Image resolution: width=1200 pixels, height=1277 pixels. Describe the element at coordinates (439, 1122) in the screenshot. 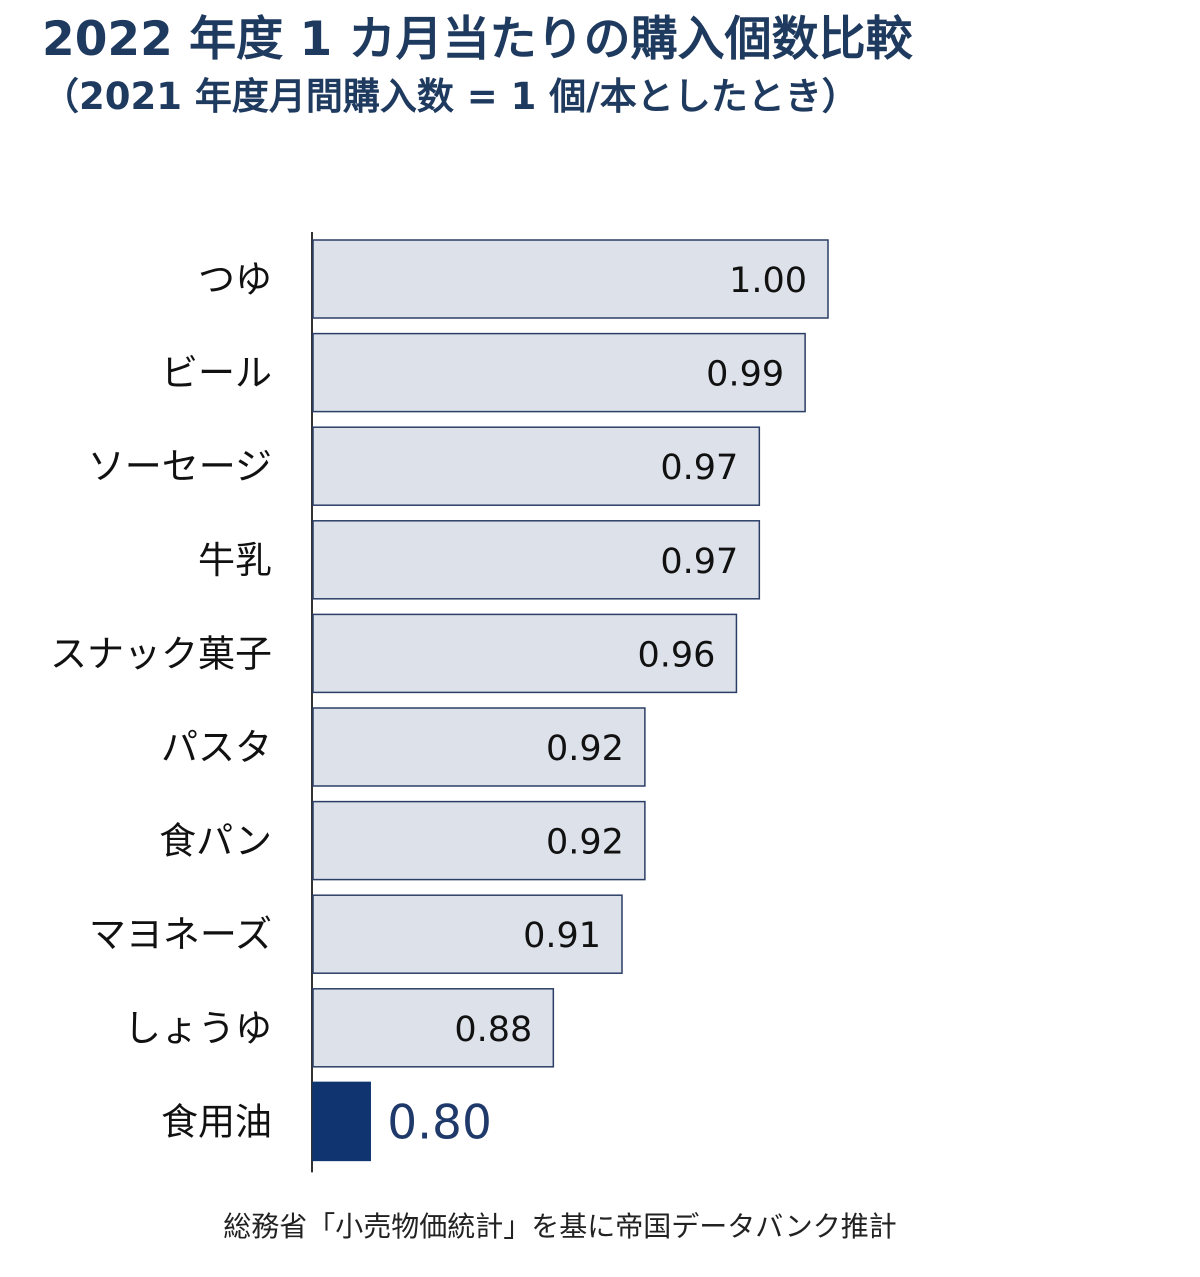

I see `value-label: 0.80` at that location.